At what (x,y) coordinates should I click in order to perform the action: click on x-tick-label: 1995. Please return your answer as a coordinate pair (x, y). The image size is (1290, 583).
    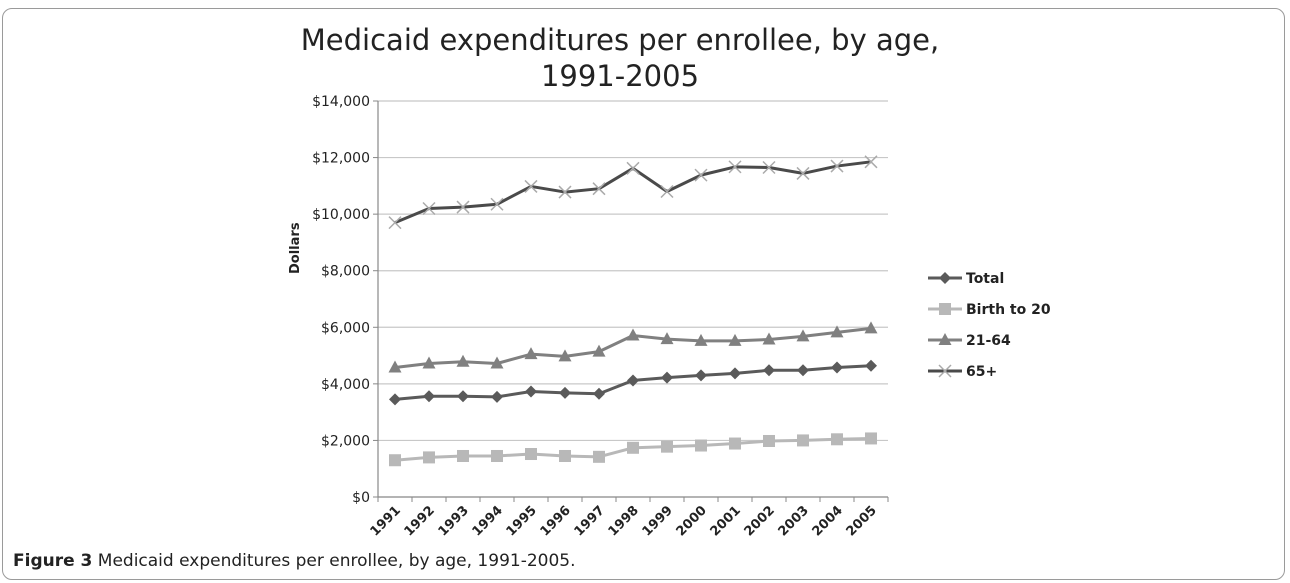
    Looking at the image, I should click on (522, 521).